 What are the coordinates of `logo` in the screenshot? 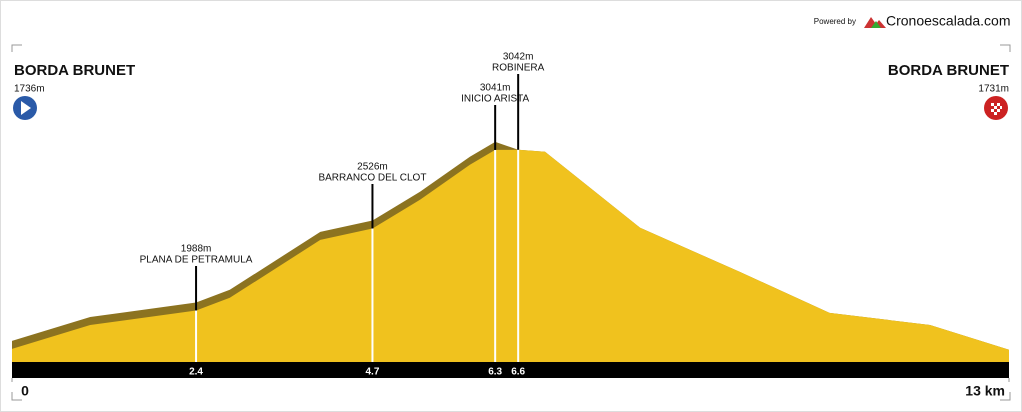 It's located at (875, 22).